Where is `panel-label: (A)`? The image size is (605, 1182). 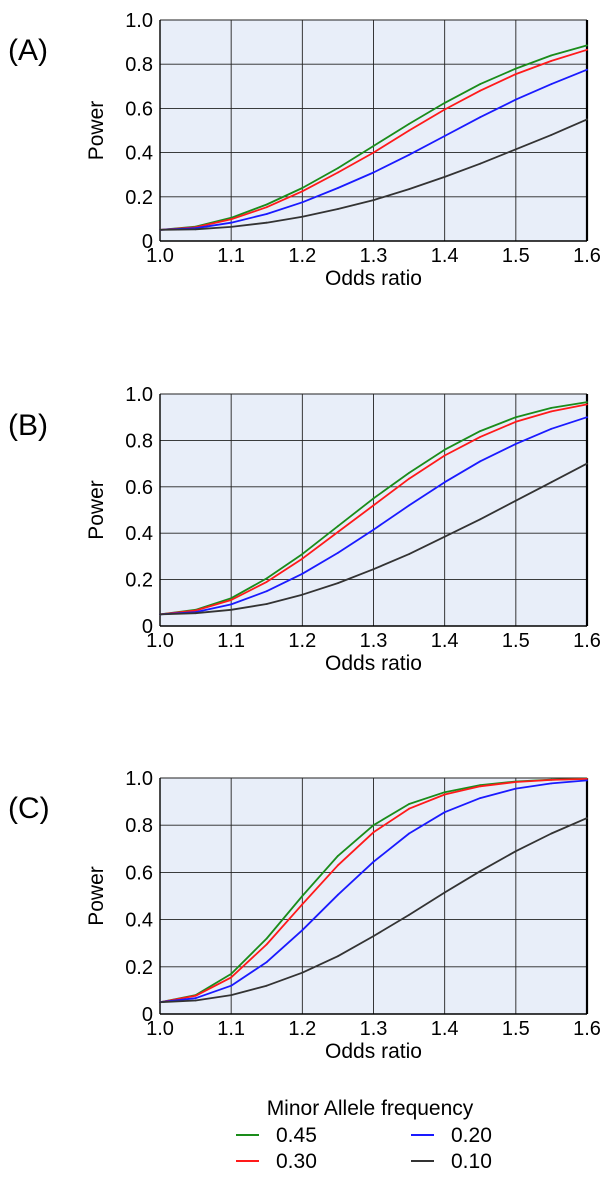 panel-label: (A) is located at coordinates (28, 50).